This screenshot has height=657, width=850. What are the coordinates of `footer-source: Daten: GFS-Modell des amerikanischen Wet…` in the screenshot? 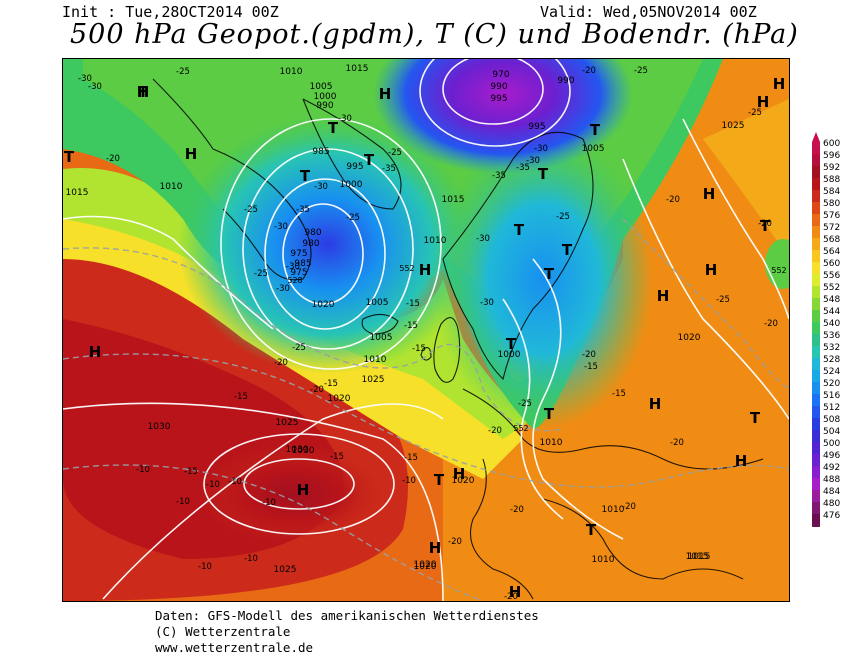 It's located at (347, 615).